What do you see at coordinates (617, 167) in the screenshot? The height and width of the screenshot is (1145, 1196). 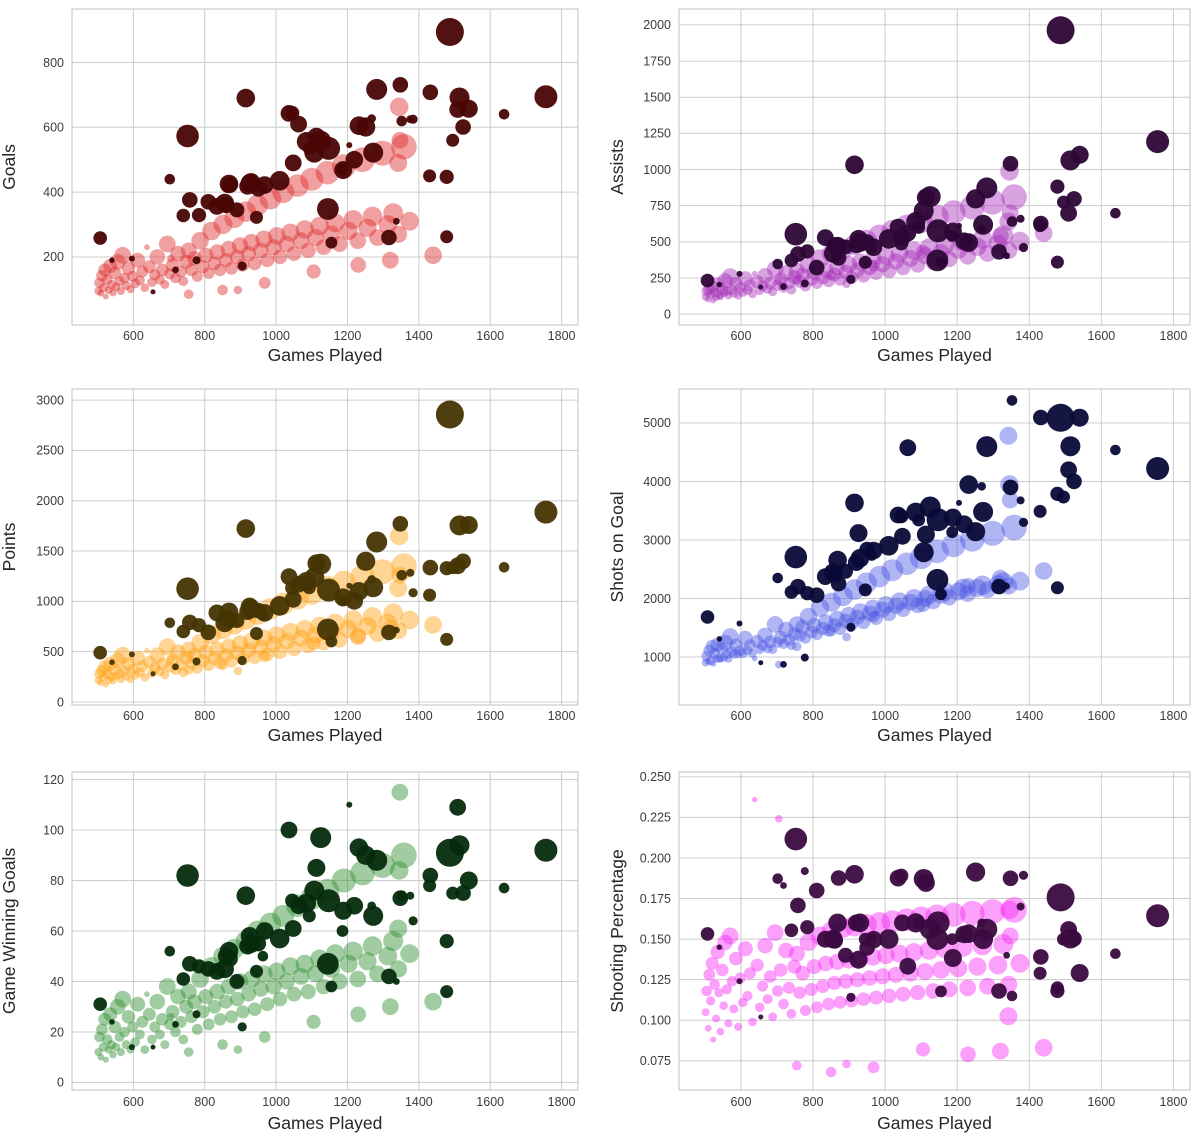 I see `y-axis-label: Assists` at bounding box center [617, 167].